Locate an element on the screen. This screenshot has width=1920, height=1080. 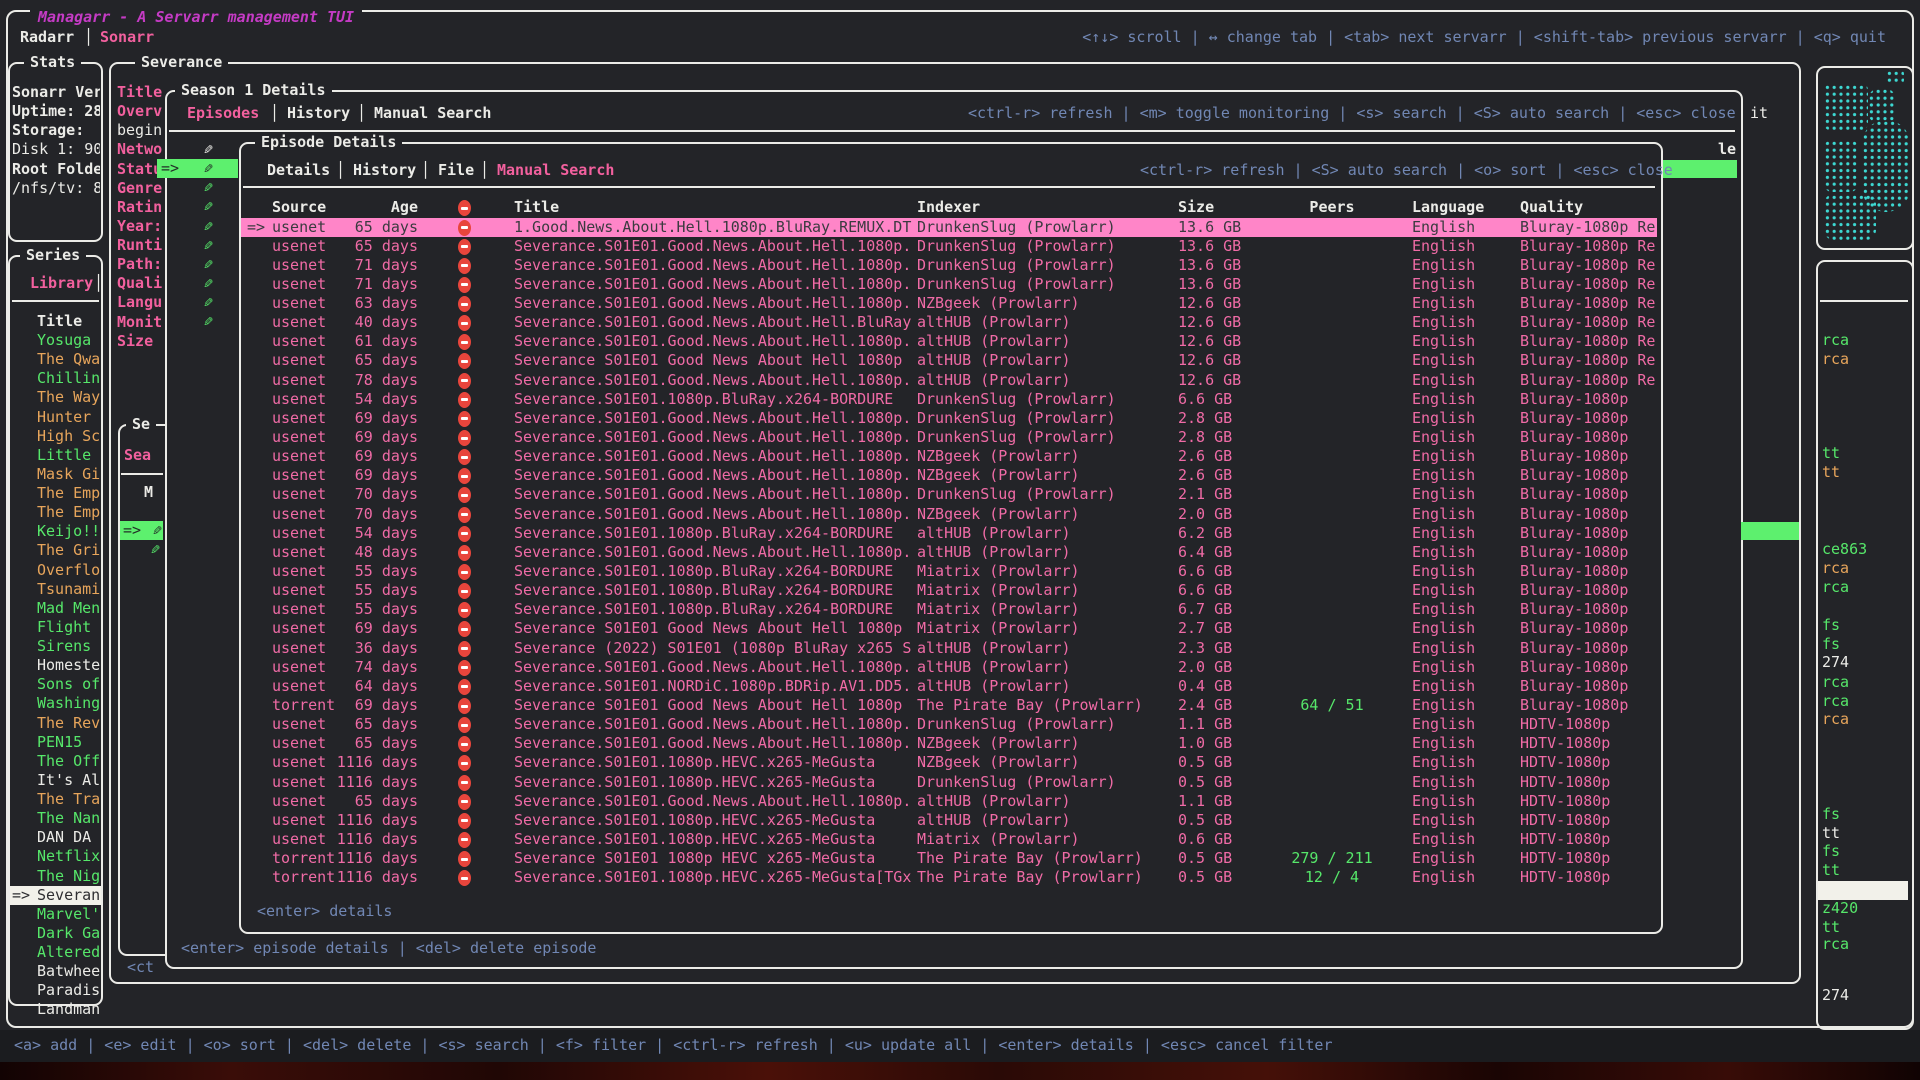
series-list-item: Altered is located at coordinates (55, 952).